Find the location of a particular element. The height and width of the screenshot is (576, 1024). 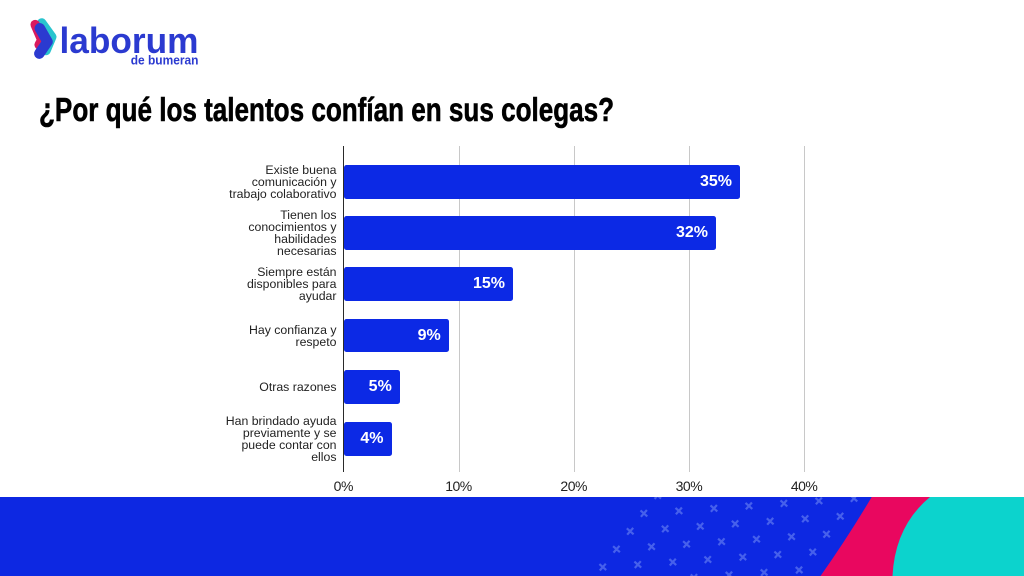

svg-text: de bumeran is located at coordinates (165, 60).